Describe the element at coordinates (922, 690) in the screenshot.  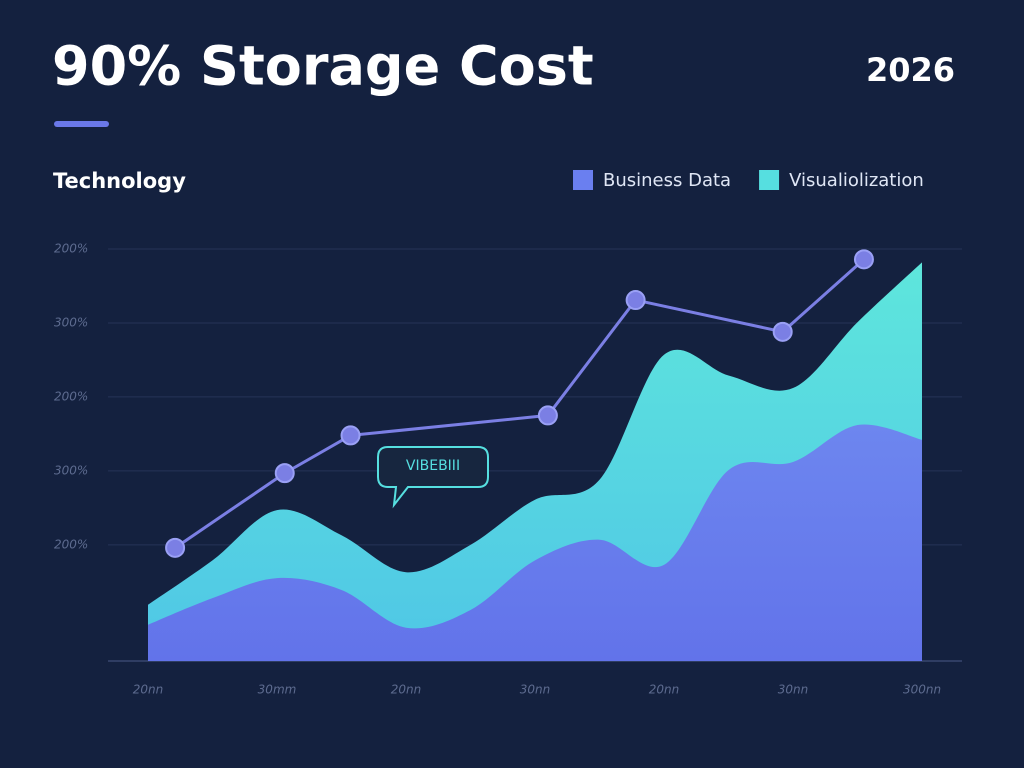
I see `x-tick-label: 300nn` at that location.